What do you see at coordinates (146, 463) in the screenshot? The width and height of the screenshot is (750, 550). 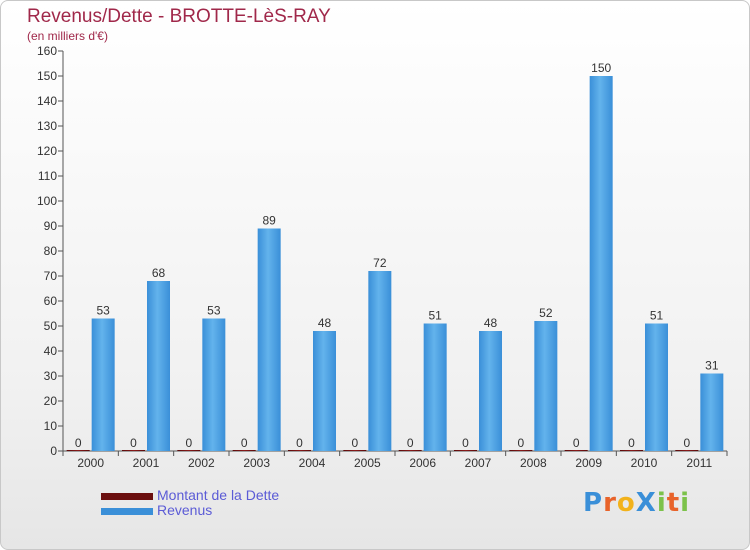 I see `x-tick-label: 2001` at bounding box center [146, 463].